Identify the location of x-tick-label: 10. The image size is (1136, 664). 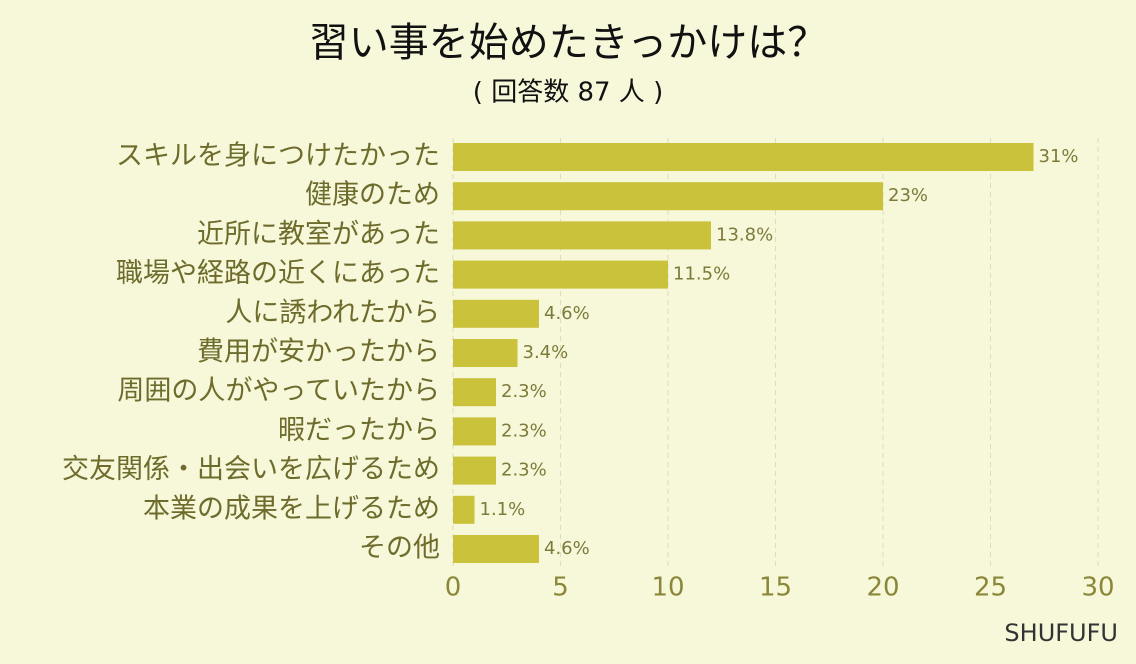
(667, 588).